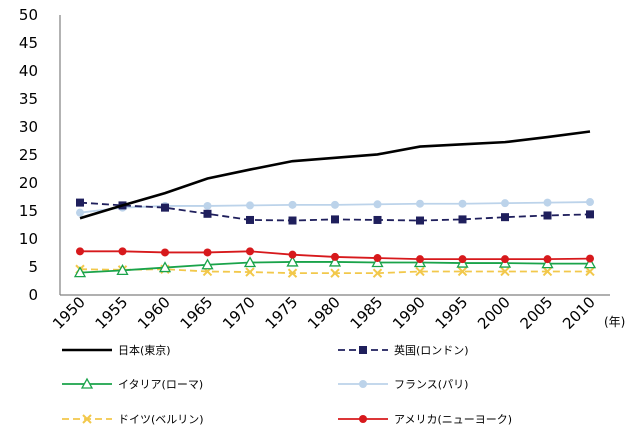  What do you see at coordinates (28, 99) in the screenshot?
I see `y-tick-label: 35` at bounding box center [28, 99].